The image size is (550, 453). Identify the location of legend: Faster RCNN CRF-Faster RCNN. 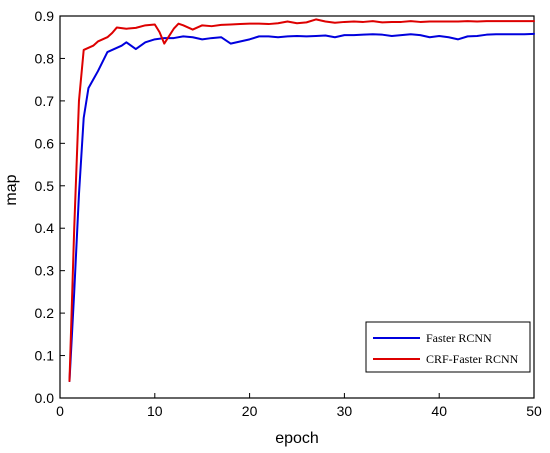
(448, 347).